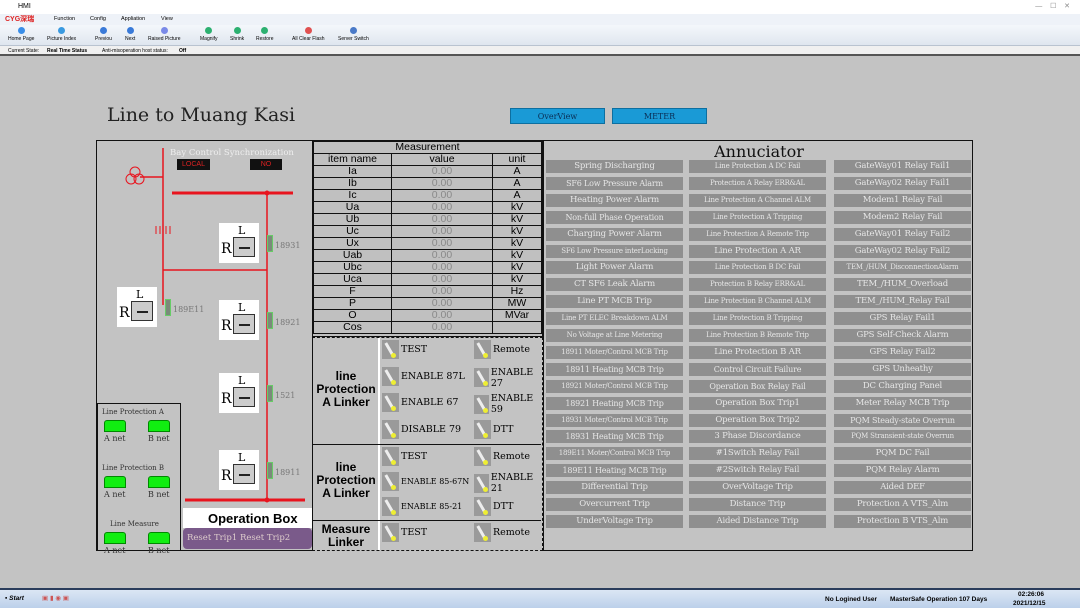 Image resolution: width=1080 pixels, height=608 pixels. What do you see at coordinates (614, 183) in the screenshot?
I see `annunciator-lamp: SF6 Low Pressure Alarm` at bounding box center [614, 183].